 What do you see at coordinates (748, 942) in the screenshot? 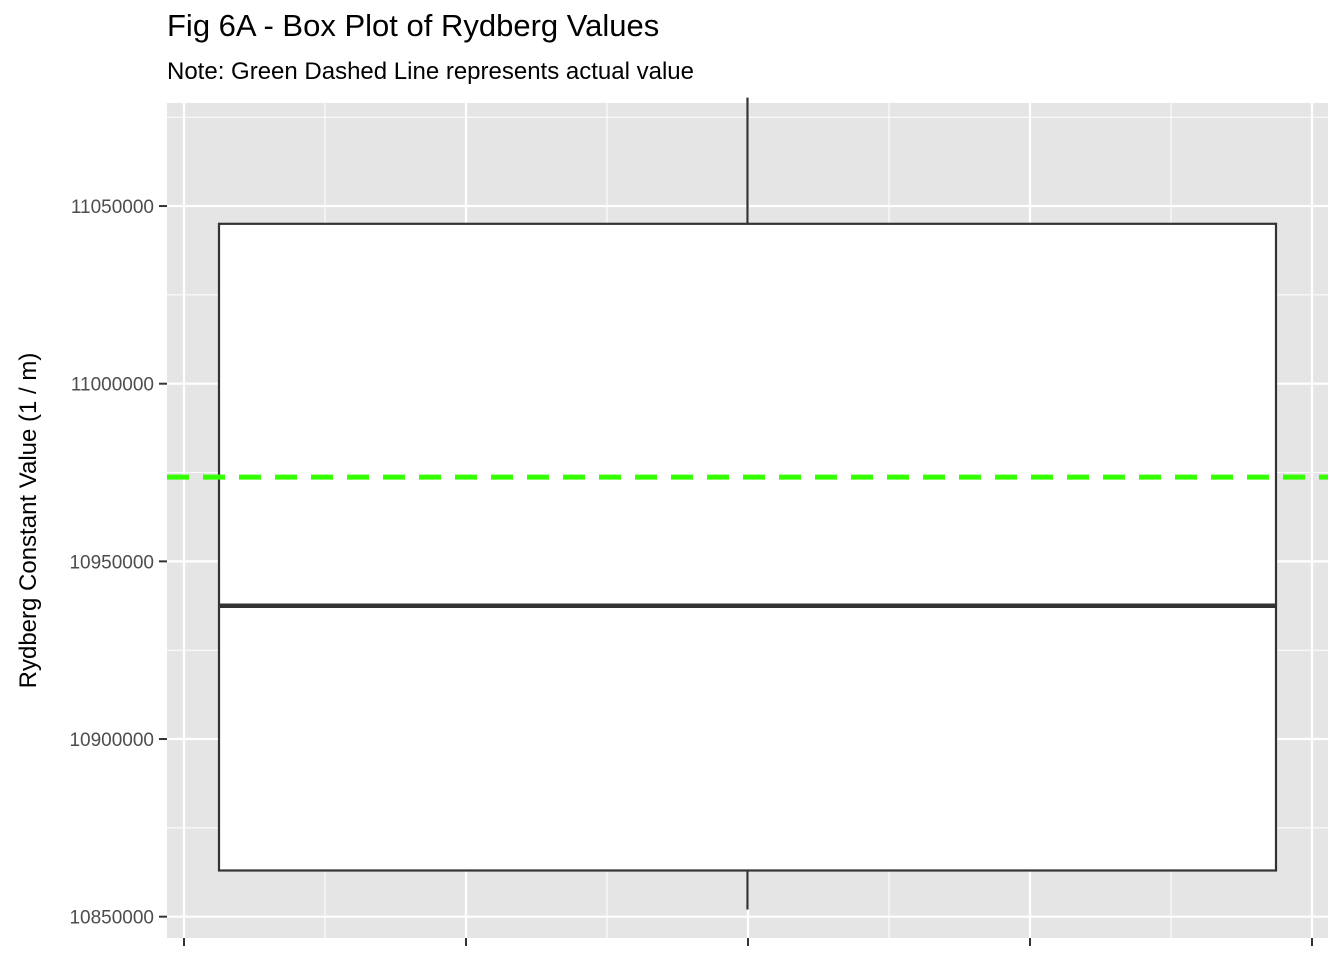
I see `x-axis-ticks` at bounding box center [748, 942].